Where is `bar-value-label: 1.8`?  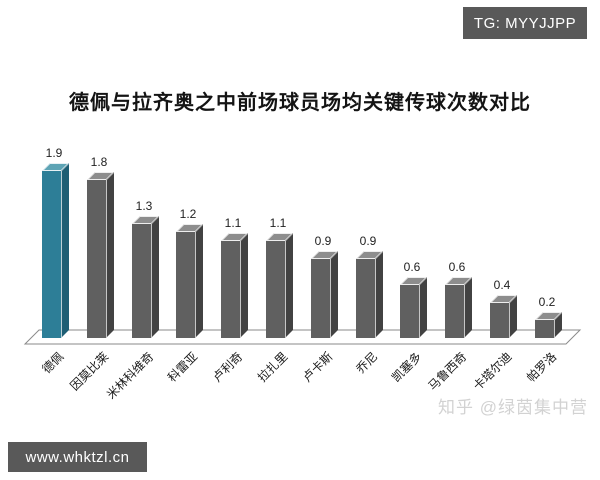 bar-value-label: 1.8 is located at coordinates (99, 162).